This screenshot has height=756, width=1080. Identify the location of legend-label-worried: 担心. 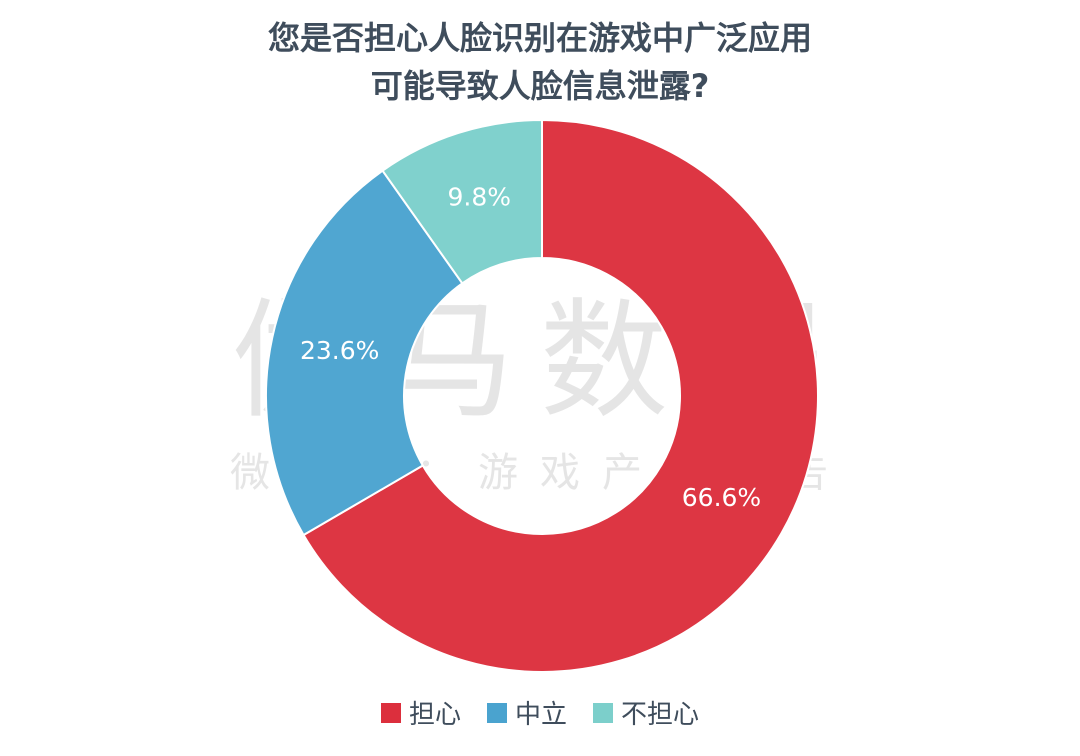
(434, 715).